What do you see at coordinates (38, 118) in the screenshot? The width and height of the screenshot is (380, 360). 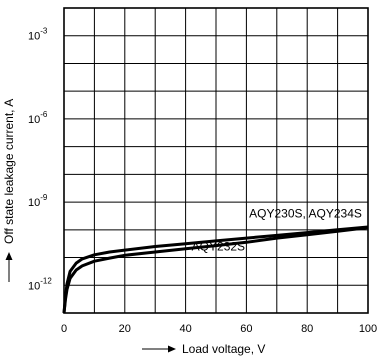 I see `y-tick-label: 10⁻⁶` at bounding box center [38, 118].